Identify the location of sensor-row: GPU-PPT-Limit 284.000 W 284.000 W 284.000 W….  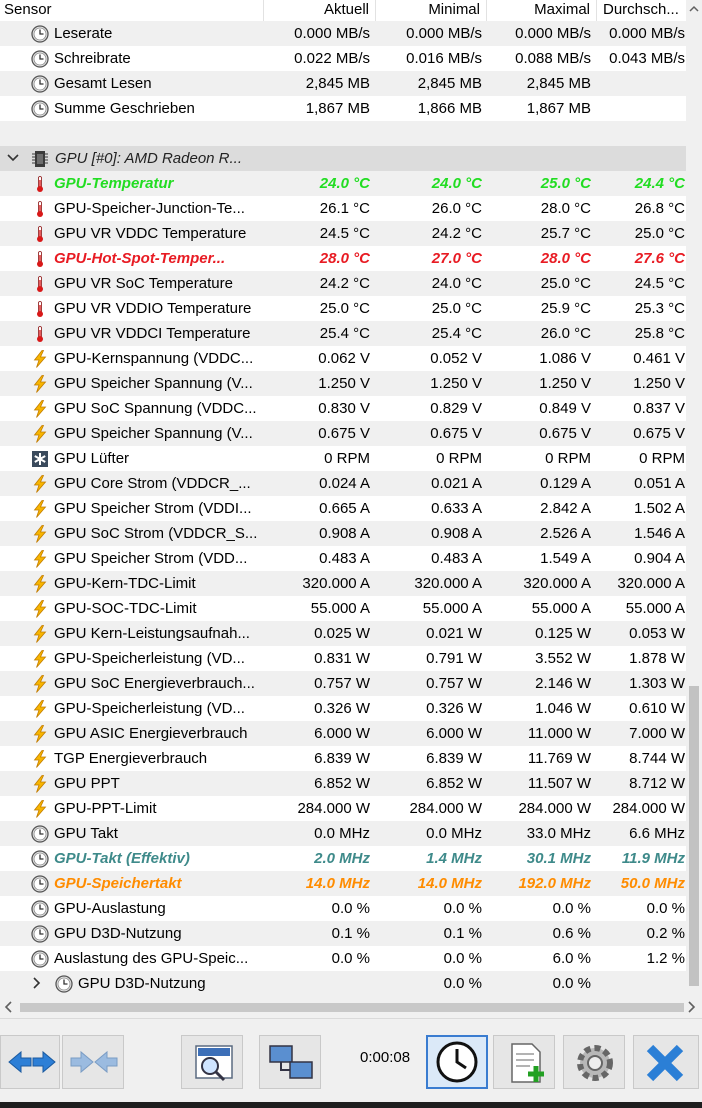
(343, 808).